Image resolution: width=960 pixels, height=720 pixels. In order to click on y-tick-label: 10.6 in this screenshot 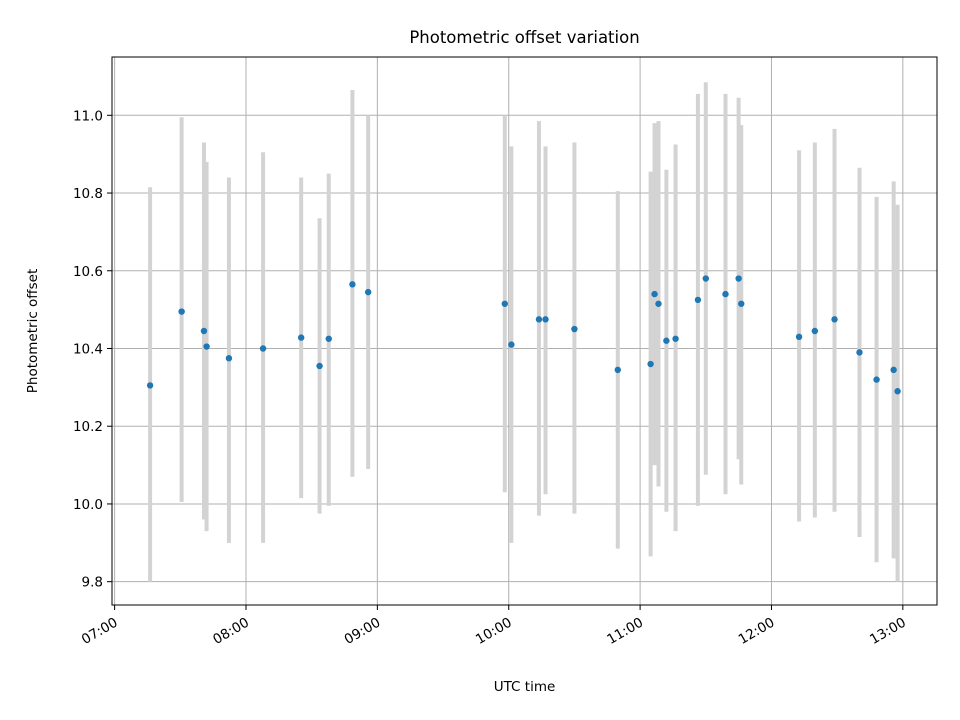, I will do `click(88, 272)`.